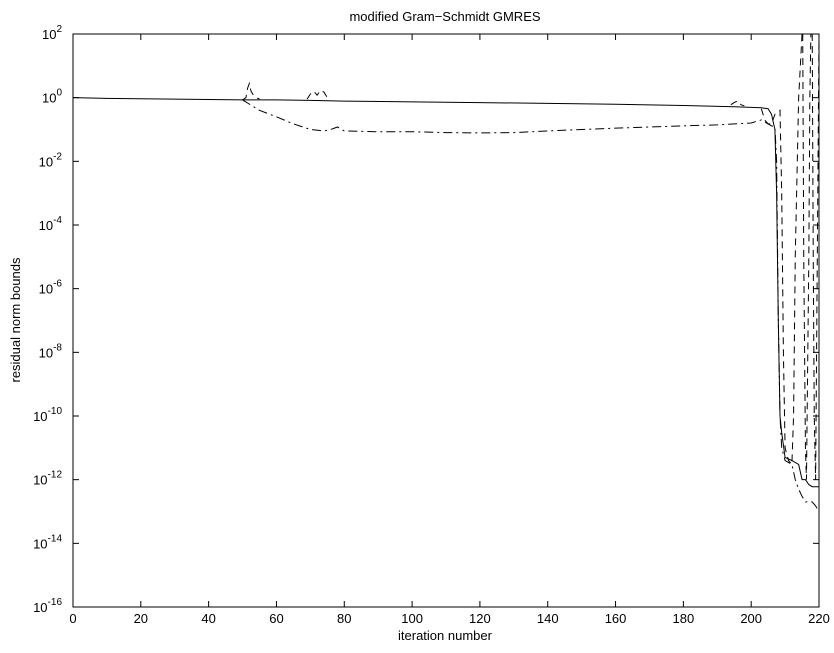  Describe the element at coordinates (445, 635) in the screenshot. I see `x-axis-label: iteration number` at that location.